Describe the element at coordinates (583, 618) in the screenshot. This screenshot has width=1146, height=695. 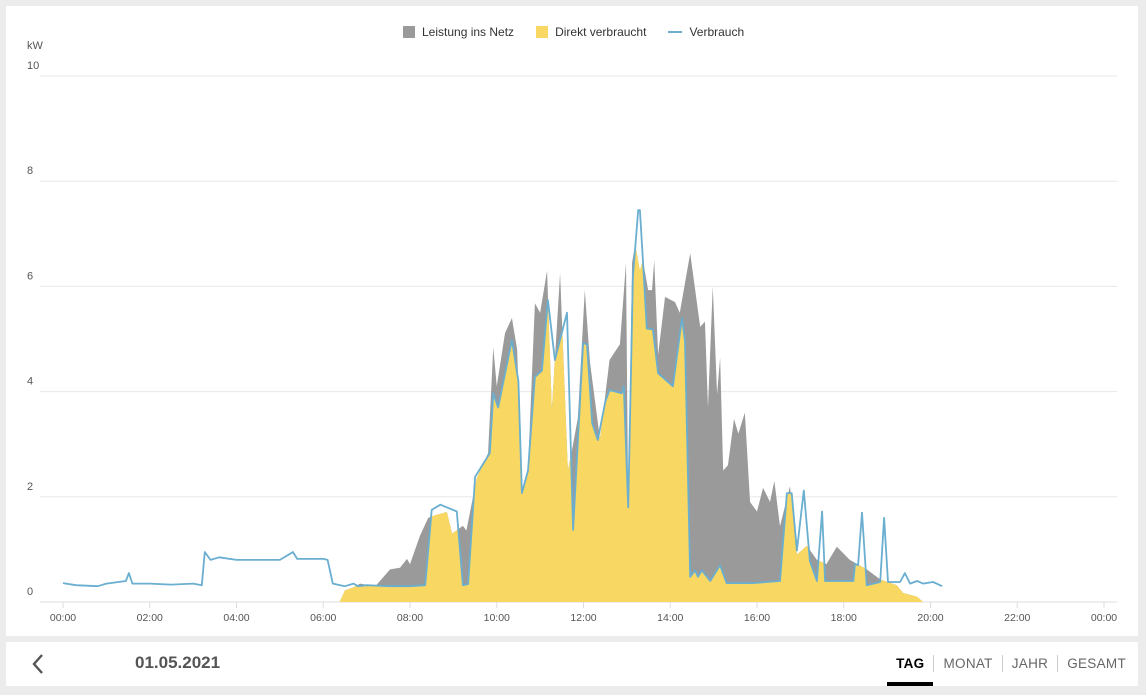
I see `x-tick-label: 12:00` at that location.